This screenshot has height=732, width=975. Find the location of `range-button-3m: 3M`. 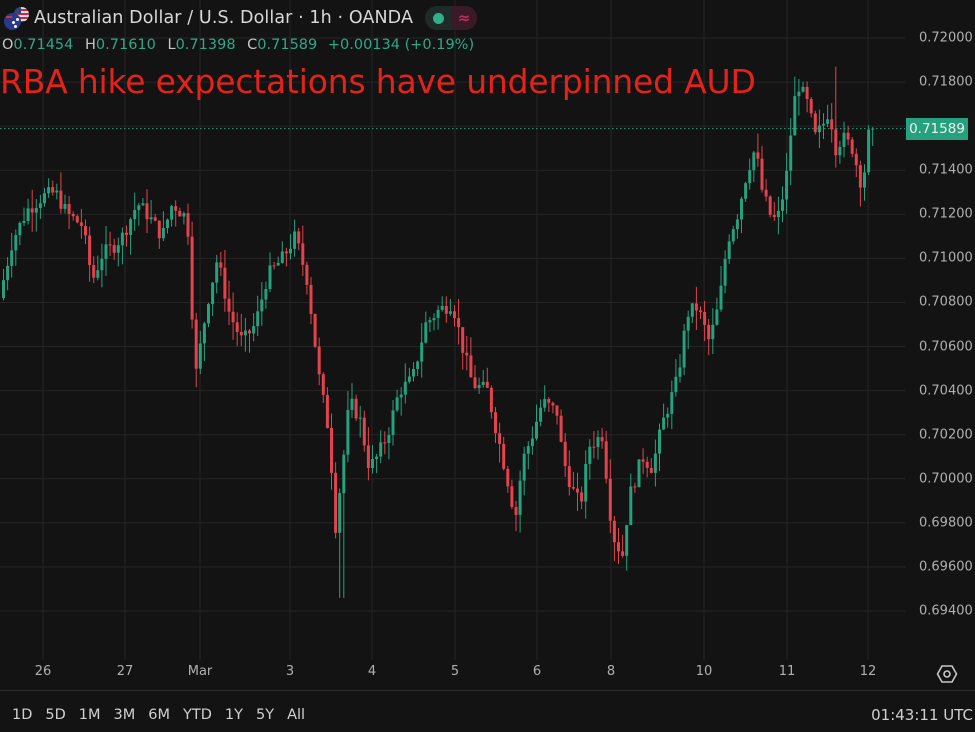

range-button-3m: 3M is located at coordinates (124, 715).